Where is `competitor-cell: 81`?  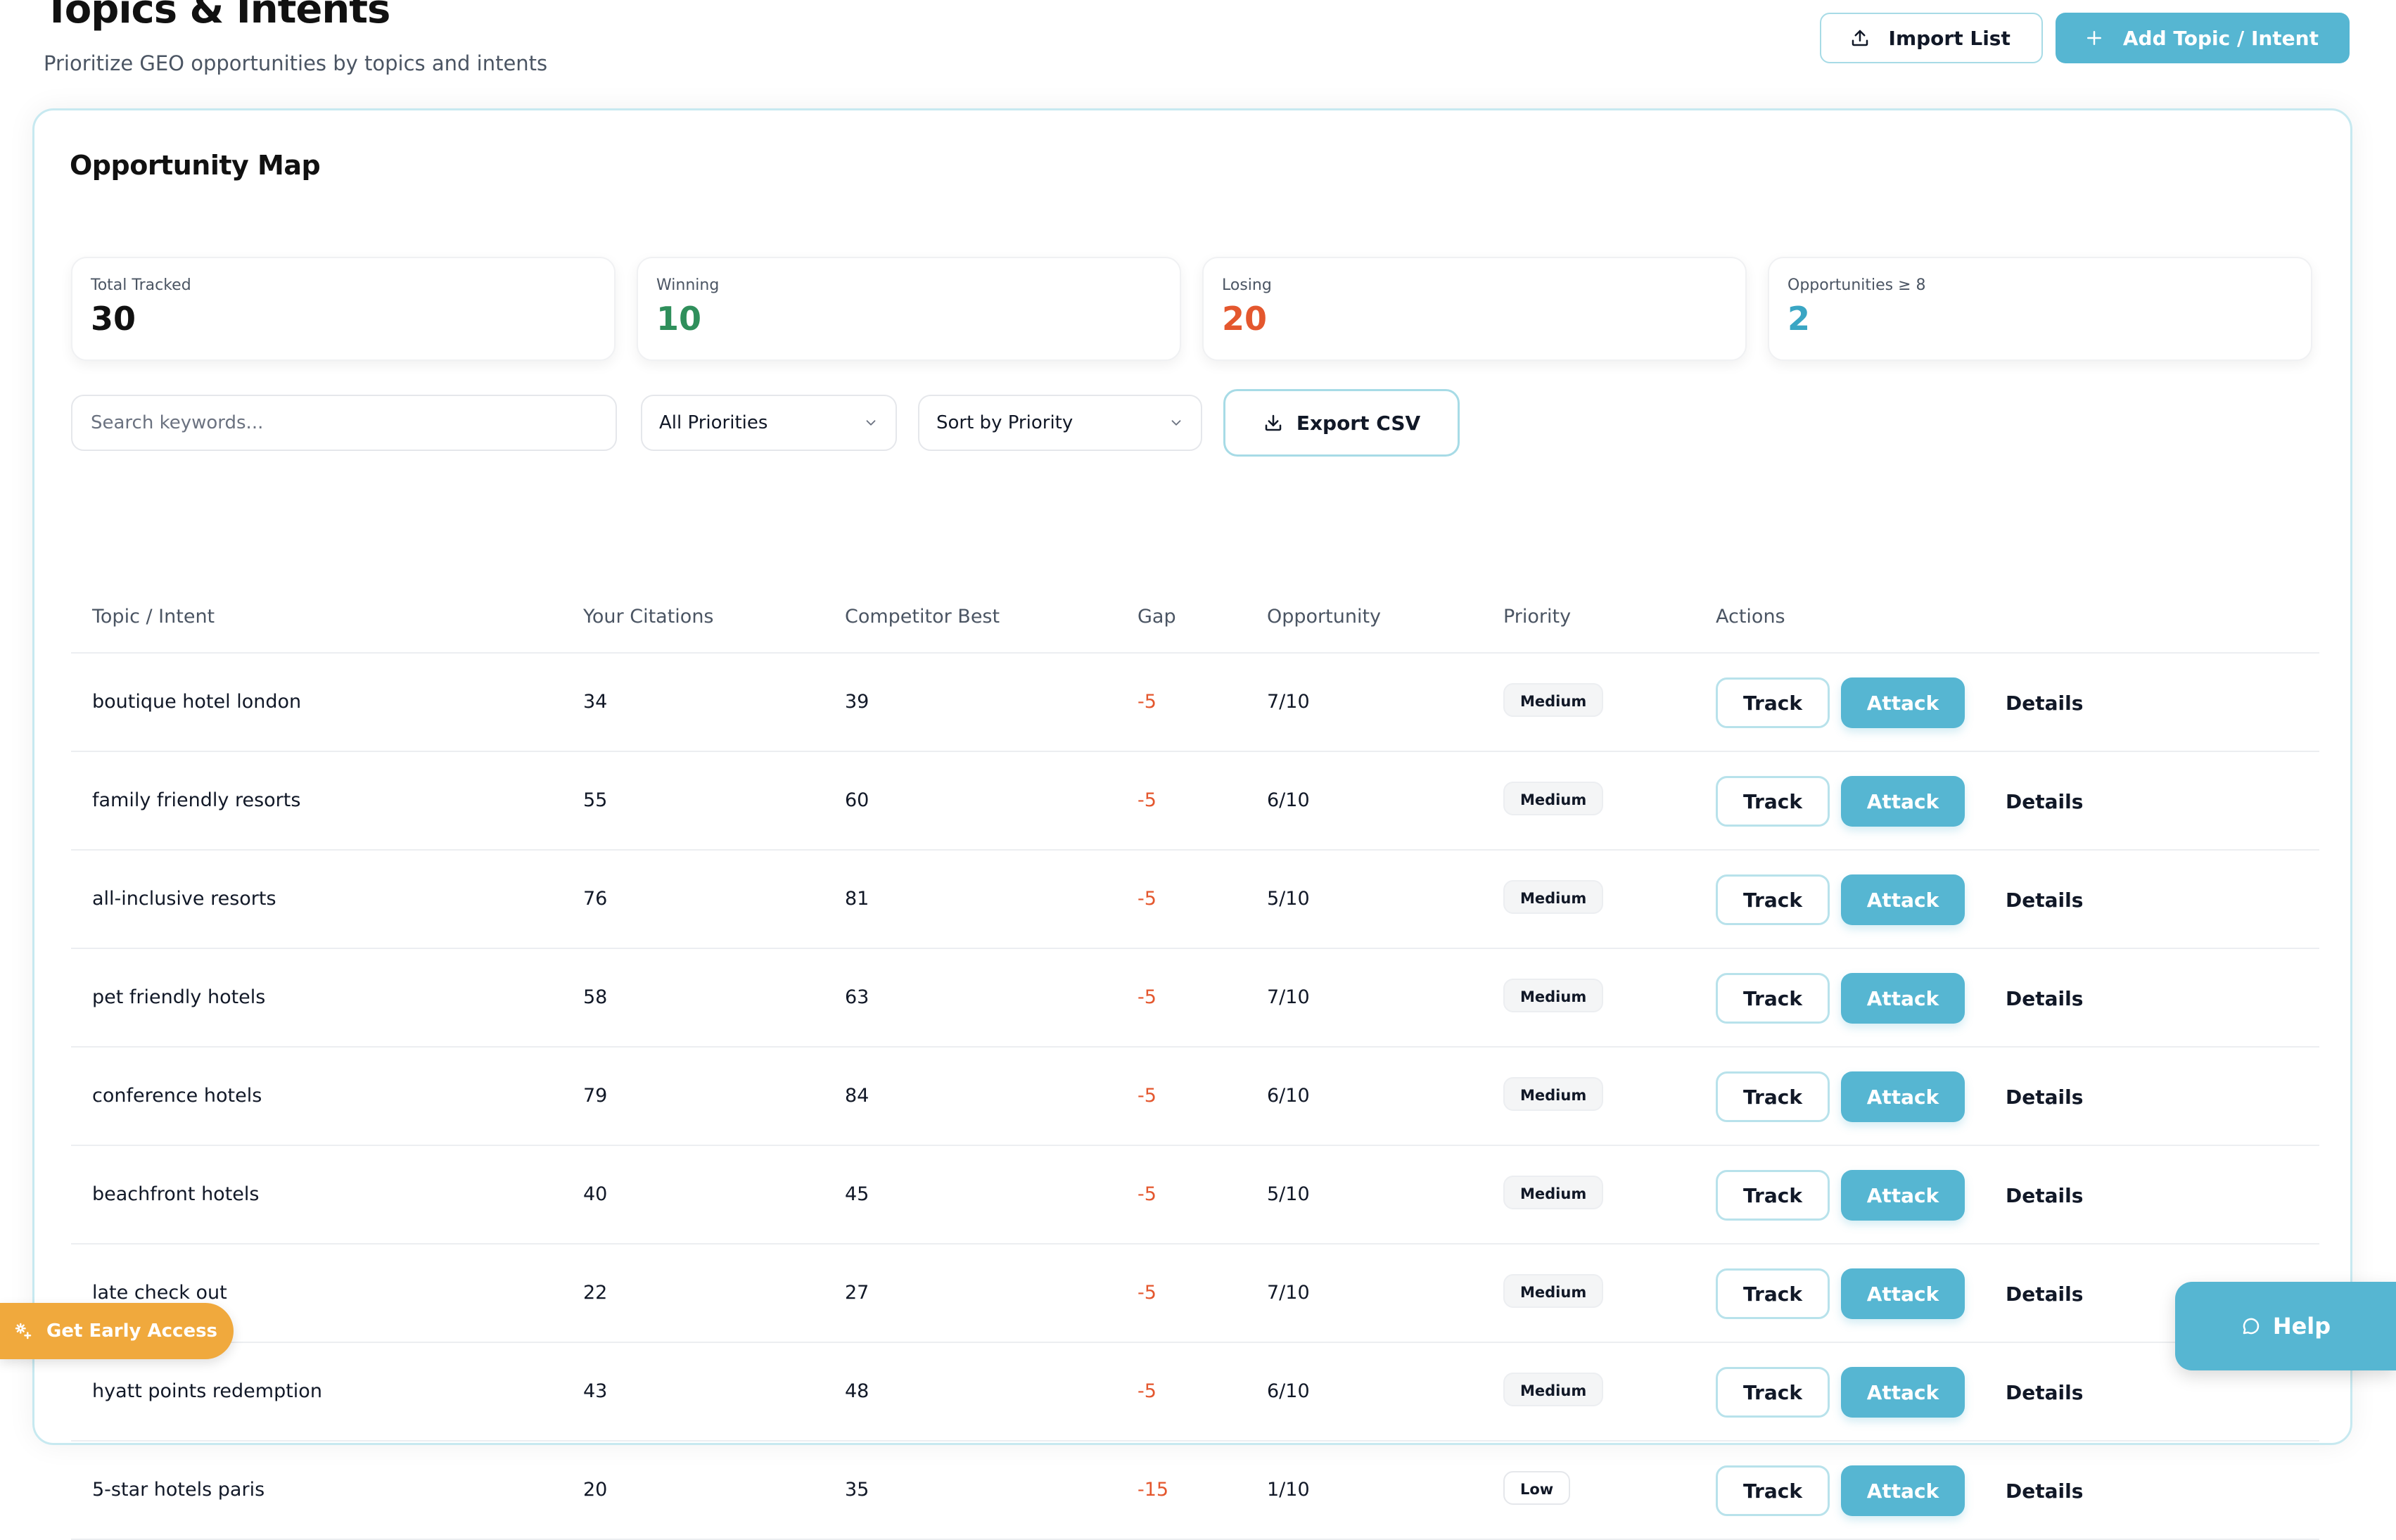
competitor-cell: 81 is located at coordinates (857, 899).